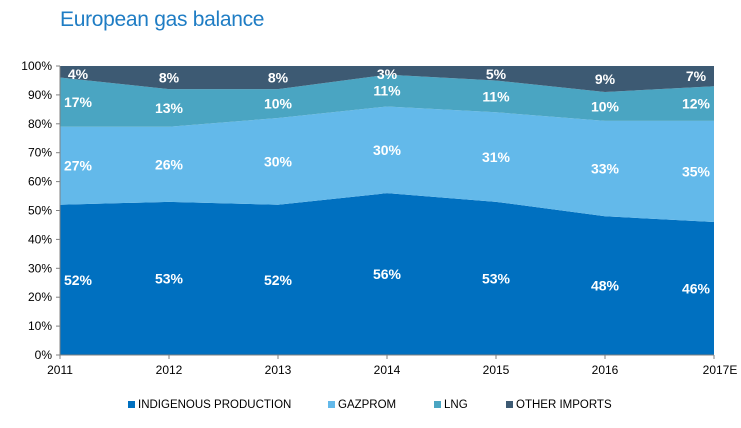 The width and height of the screenshot is (741, 428). Describe the element at coordinates (720, 370) in the screenshot. I see `x-tick-label: 2017E` at that location.